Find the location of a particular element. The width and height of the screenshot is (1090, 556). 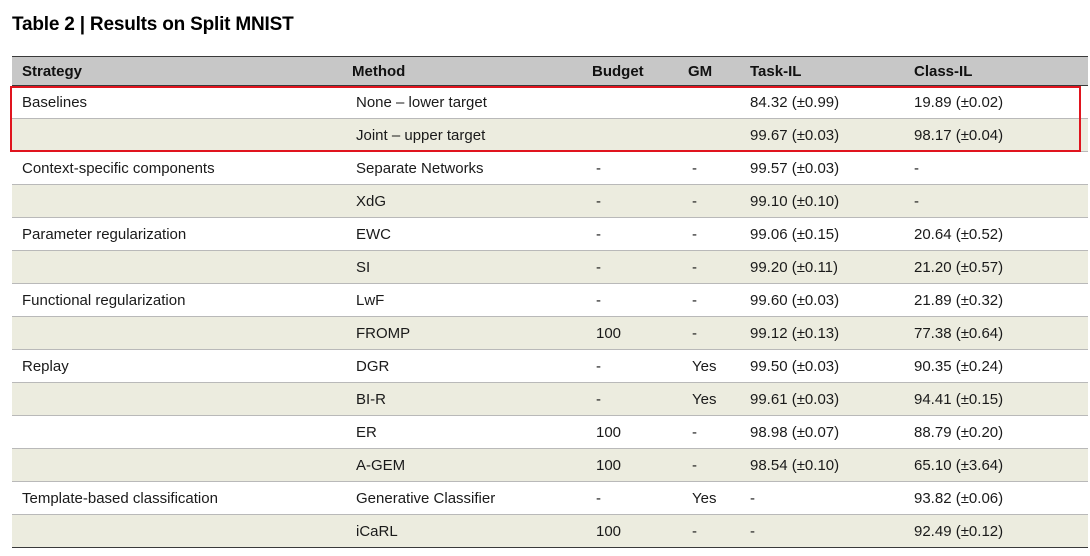

cell-method: LwF is located at coordinates (464, 300).